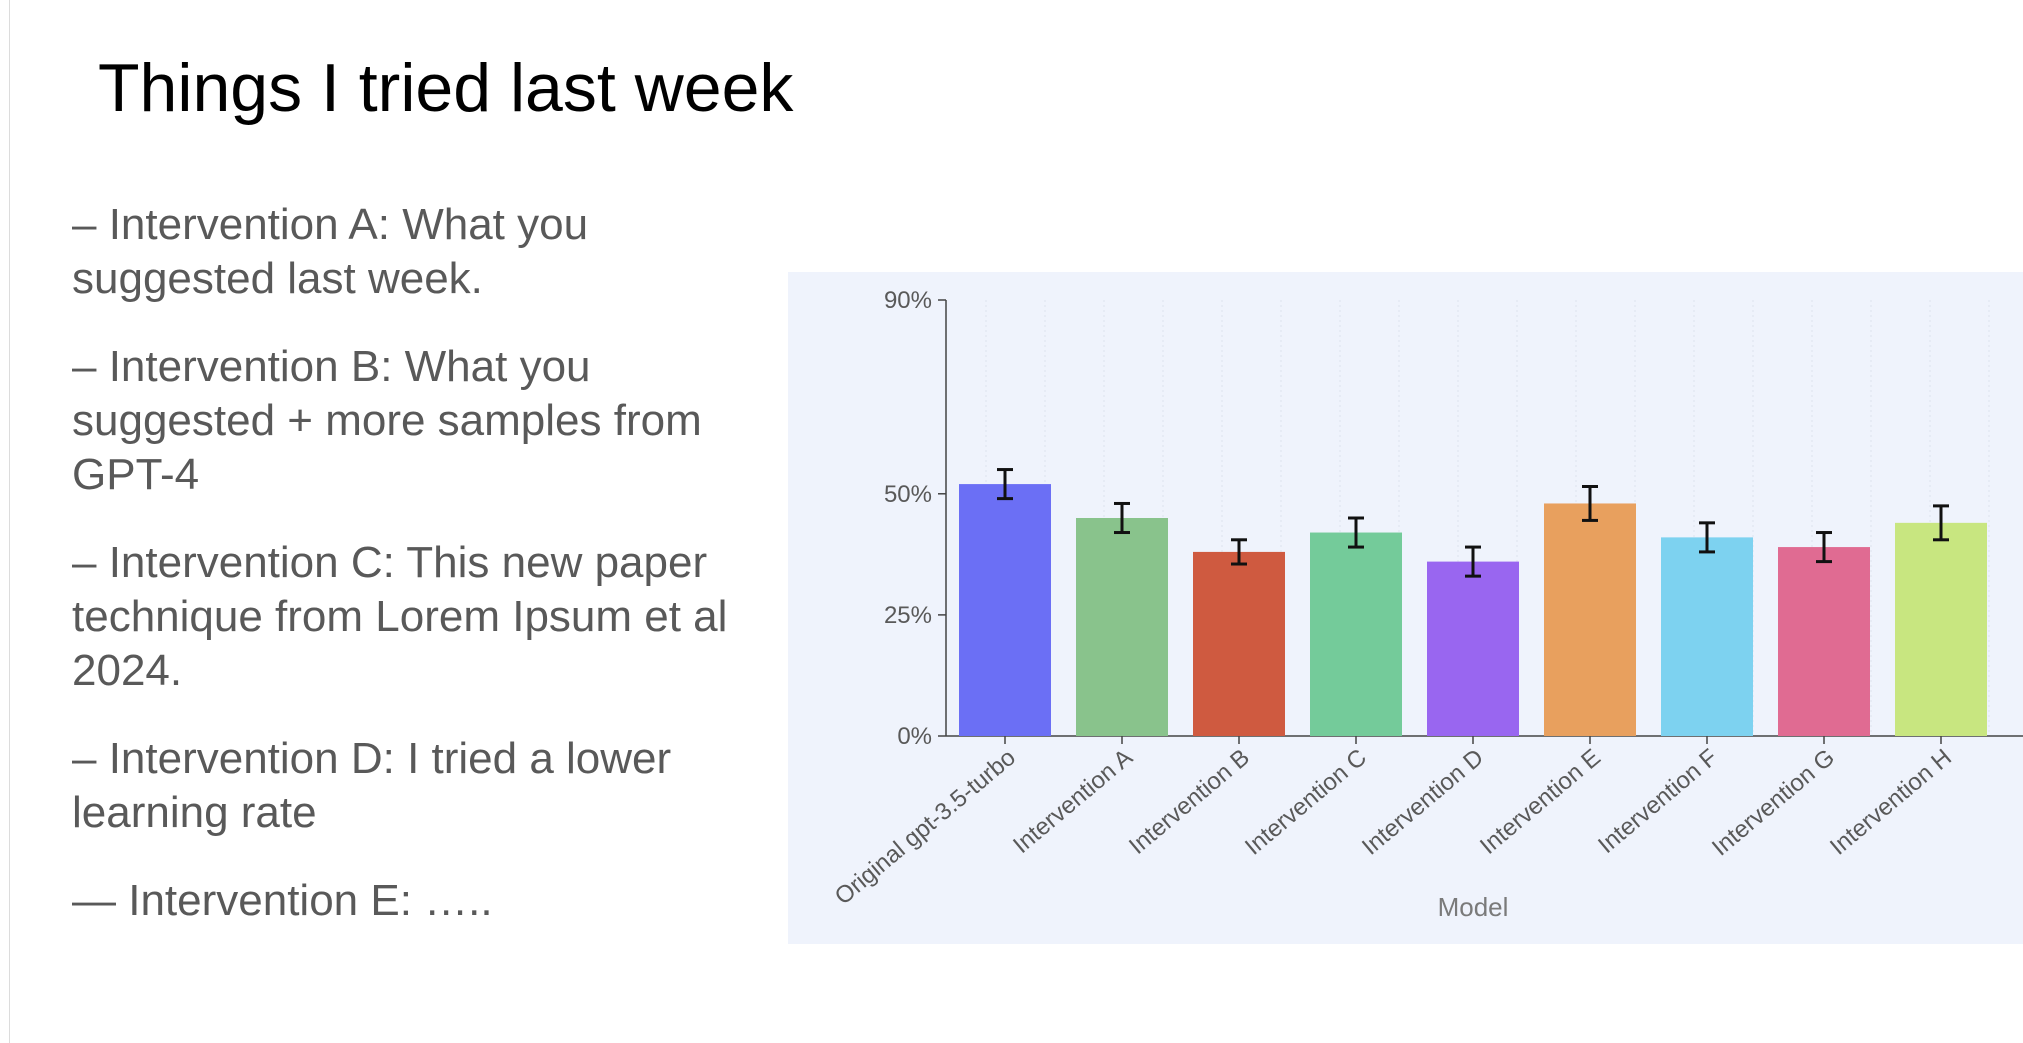 This screenshot has height=1043, width=2023. I want to click on y-tick-label: 25%, so click(908, 615).